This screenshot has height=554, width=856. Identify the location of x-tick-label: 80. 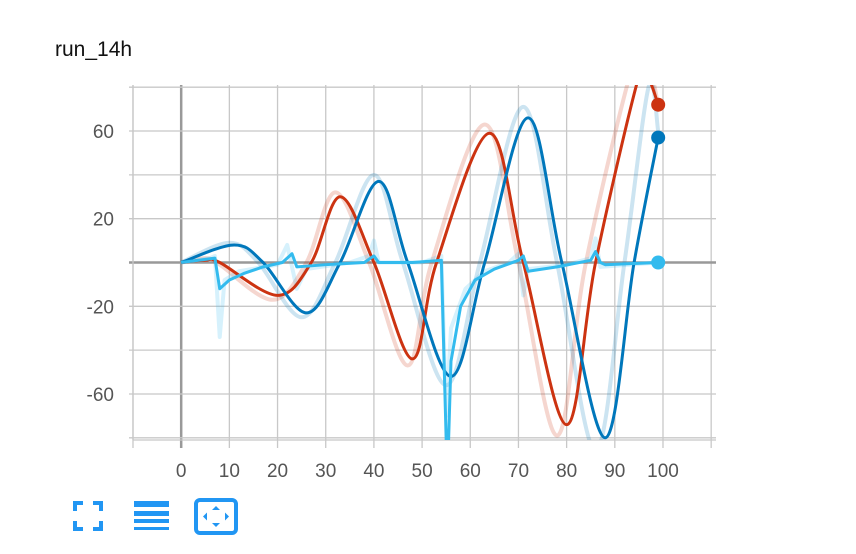
(566, 471).